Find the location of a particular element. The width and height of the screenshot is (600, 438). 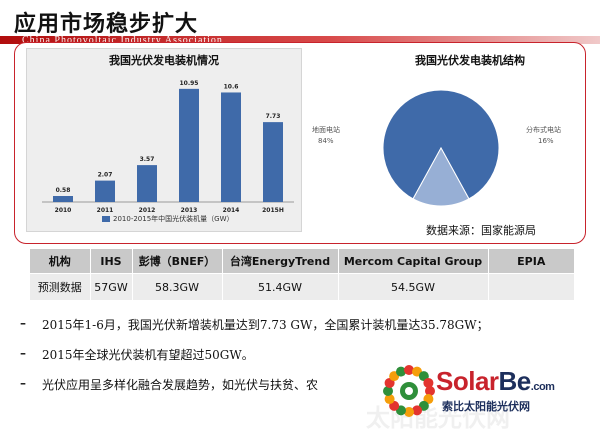

bar-2010 is located at coordinates (63, 199).